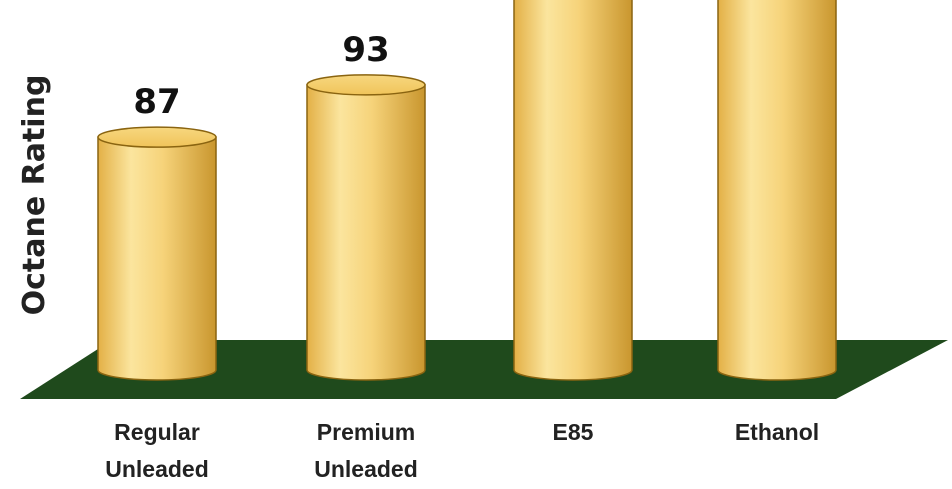  I want to click on y-axis-label: Octane Rating, so click(34, 195).